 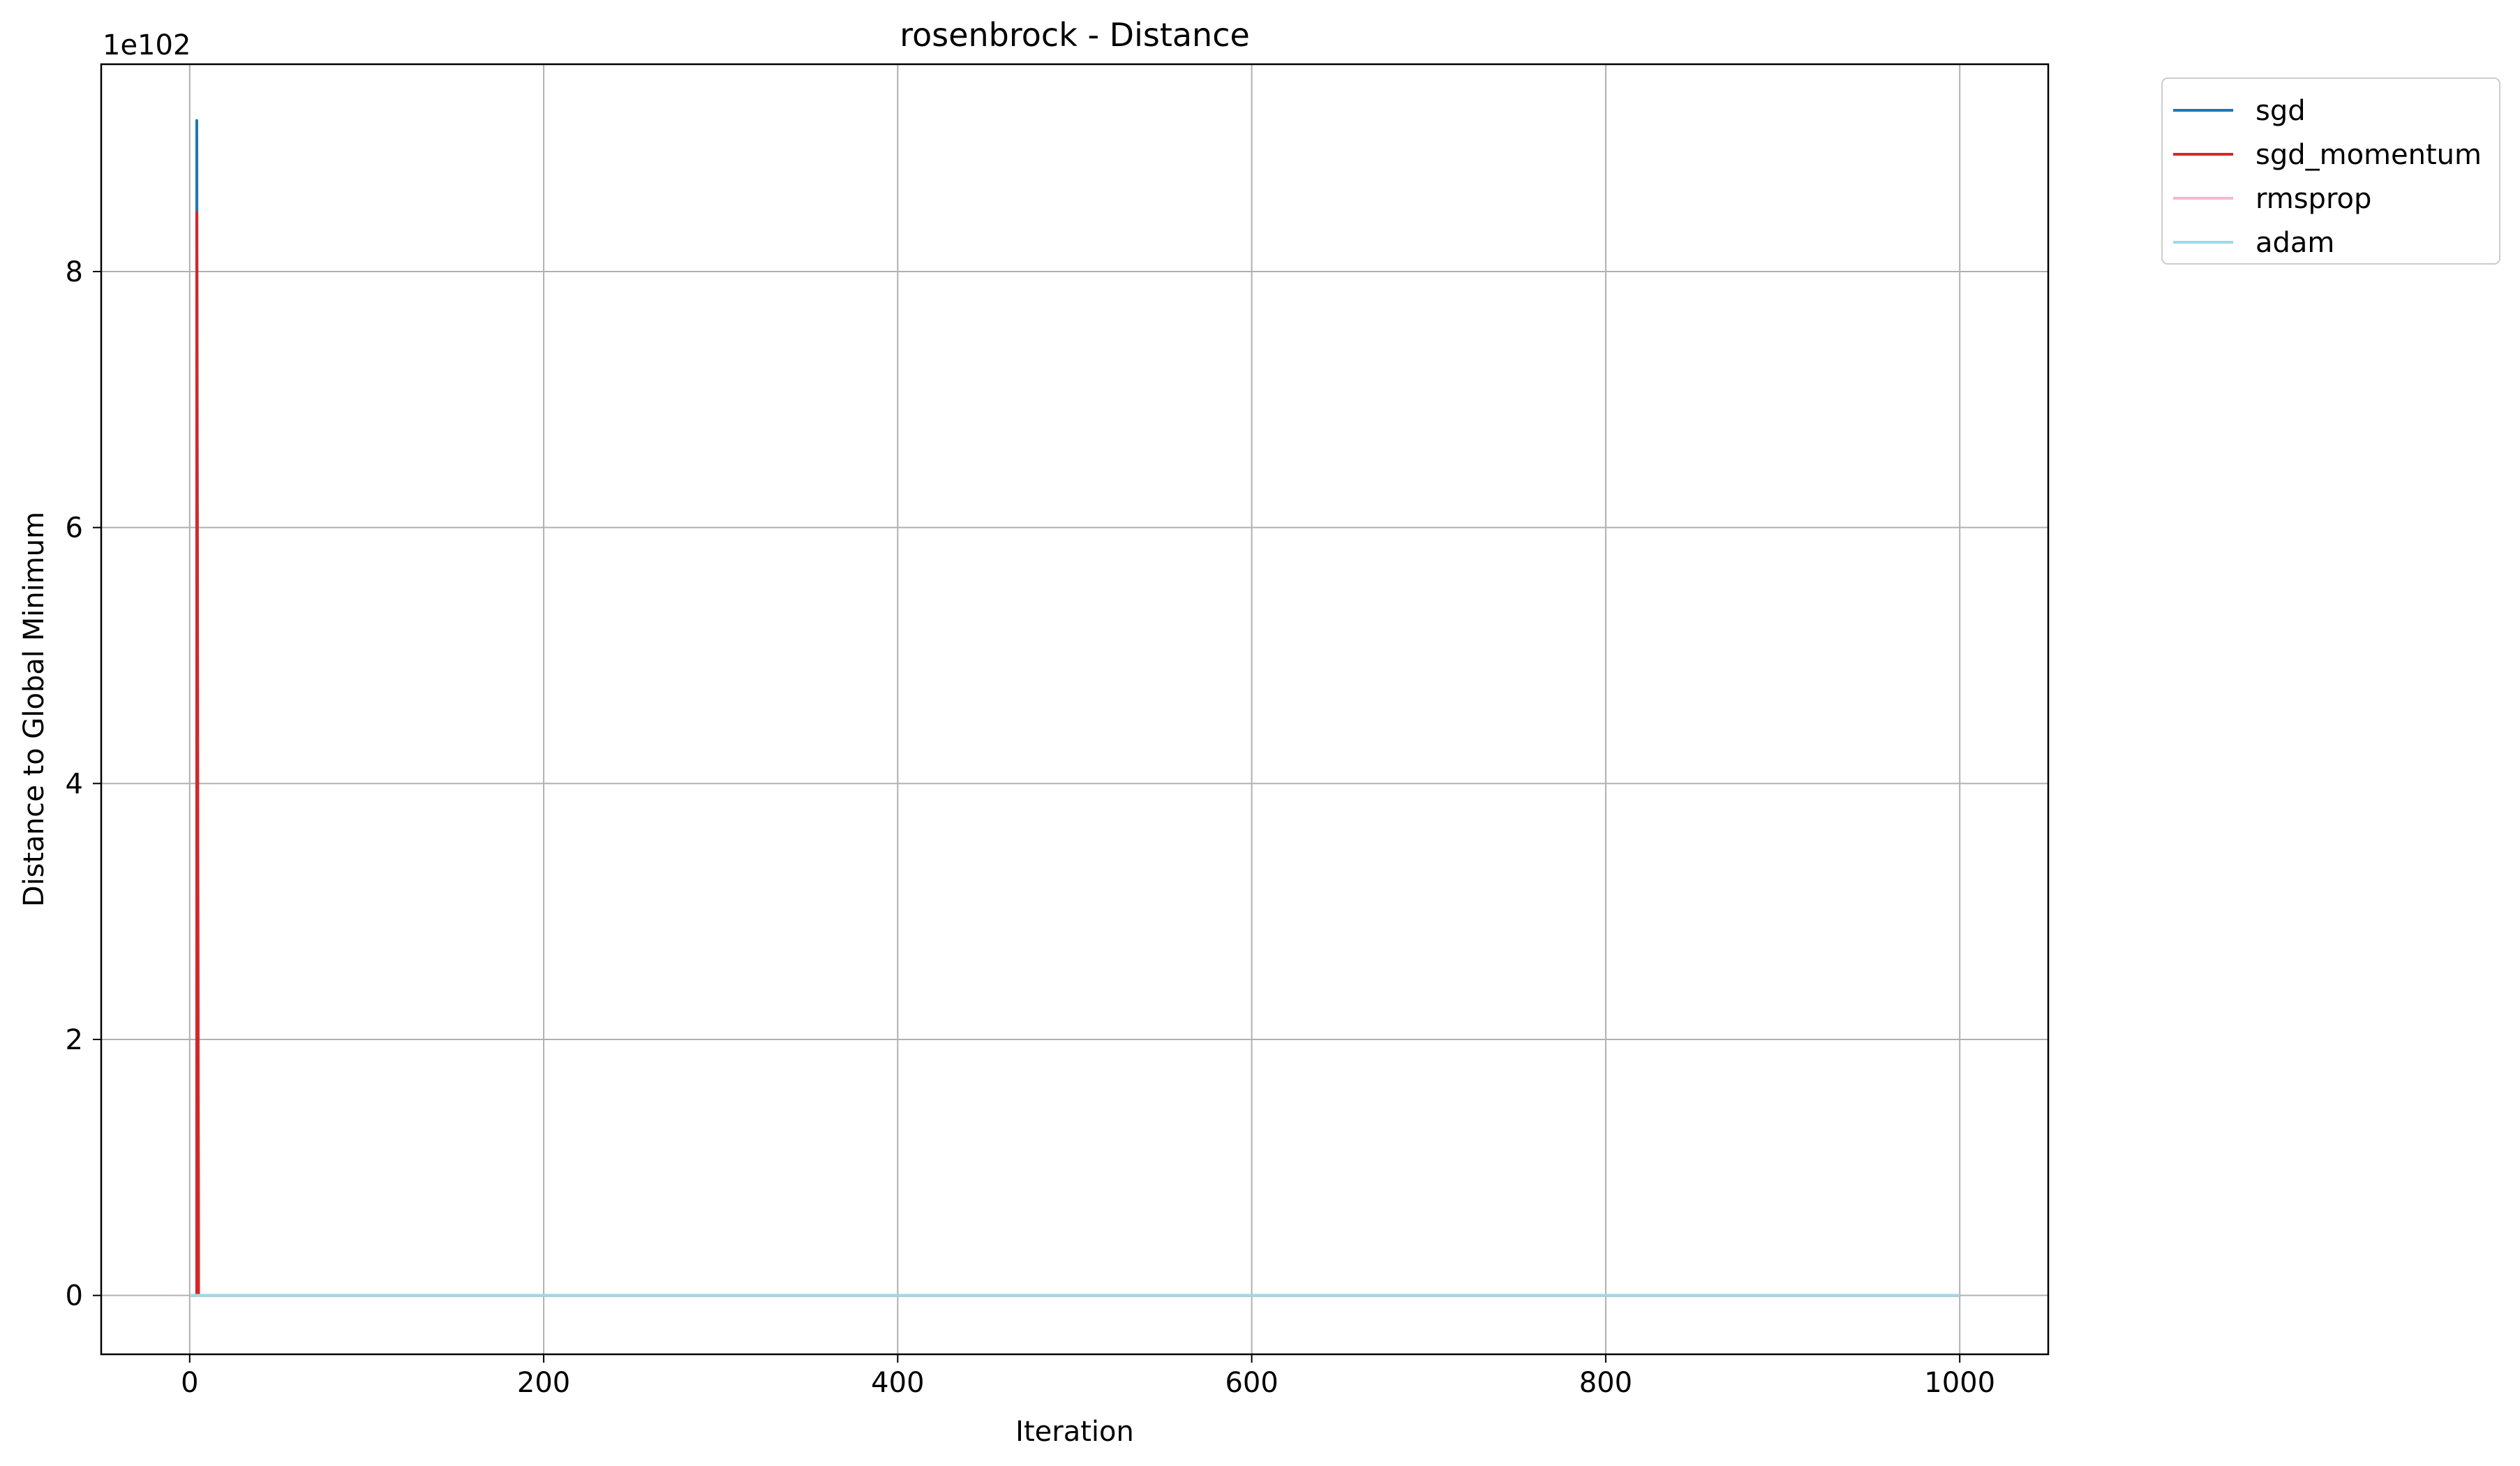 I want to click on y-tick-label: 8, so click(x=74, y=272).